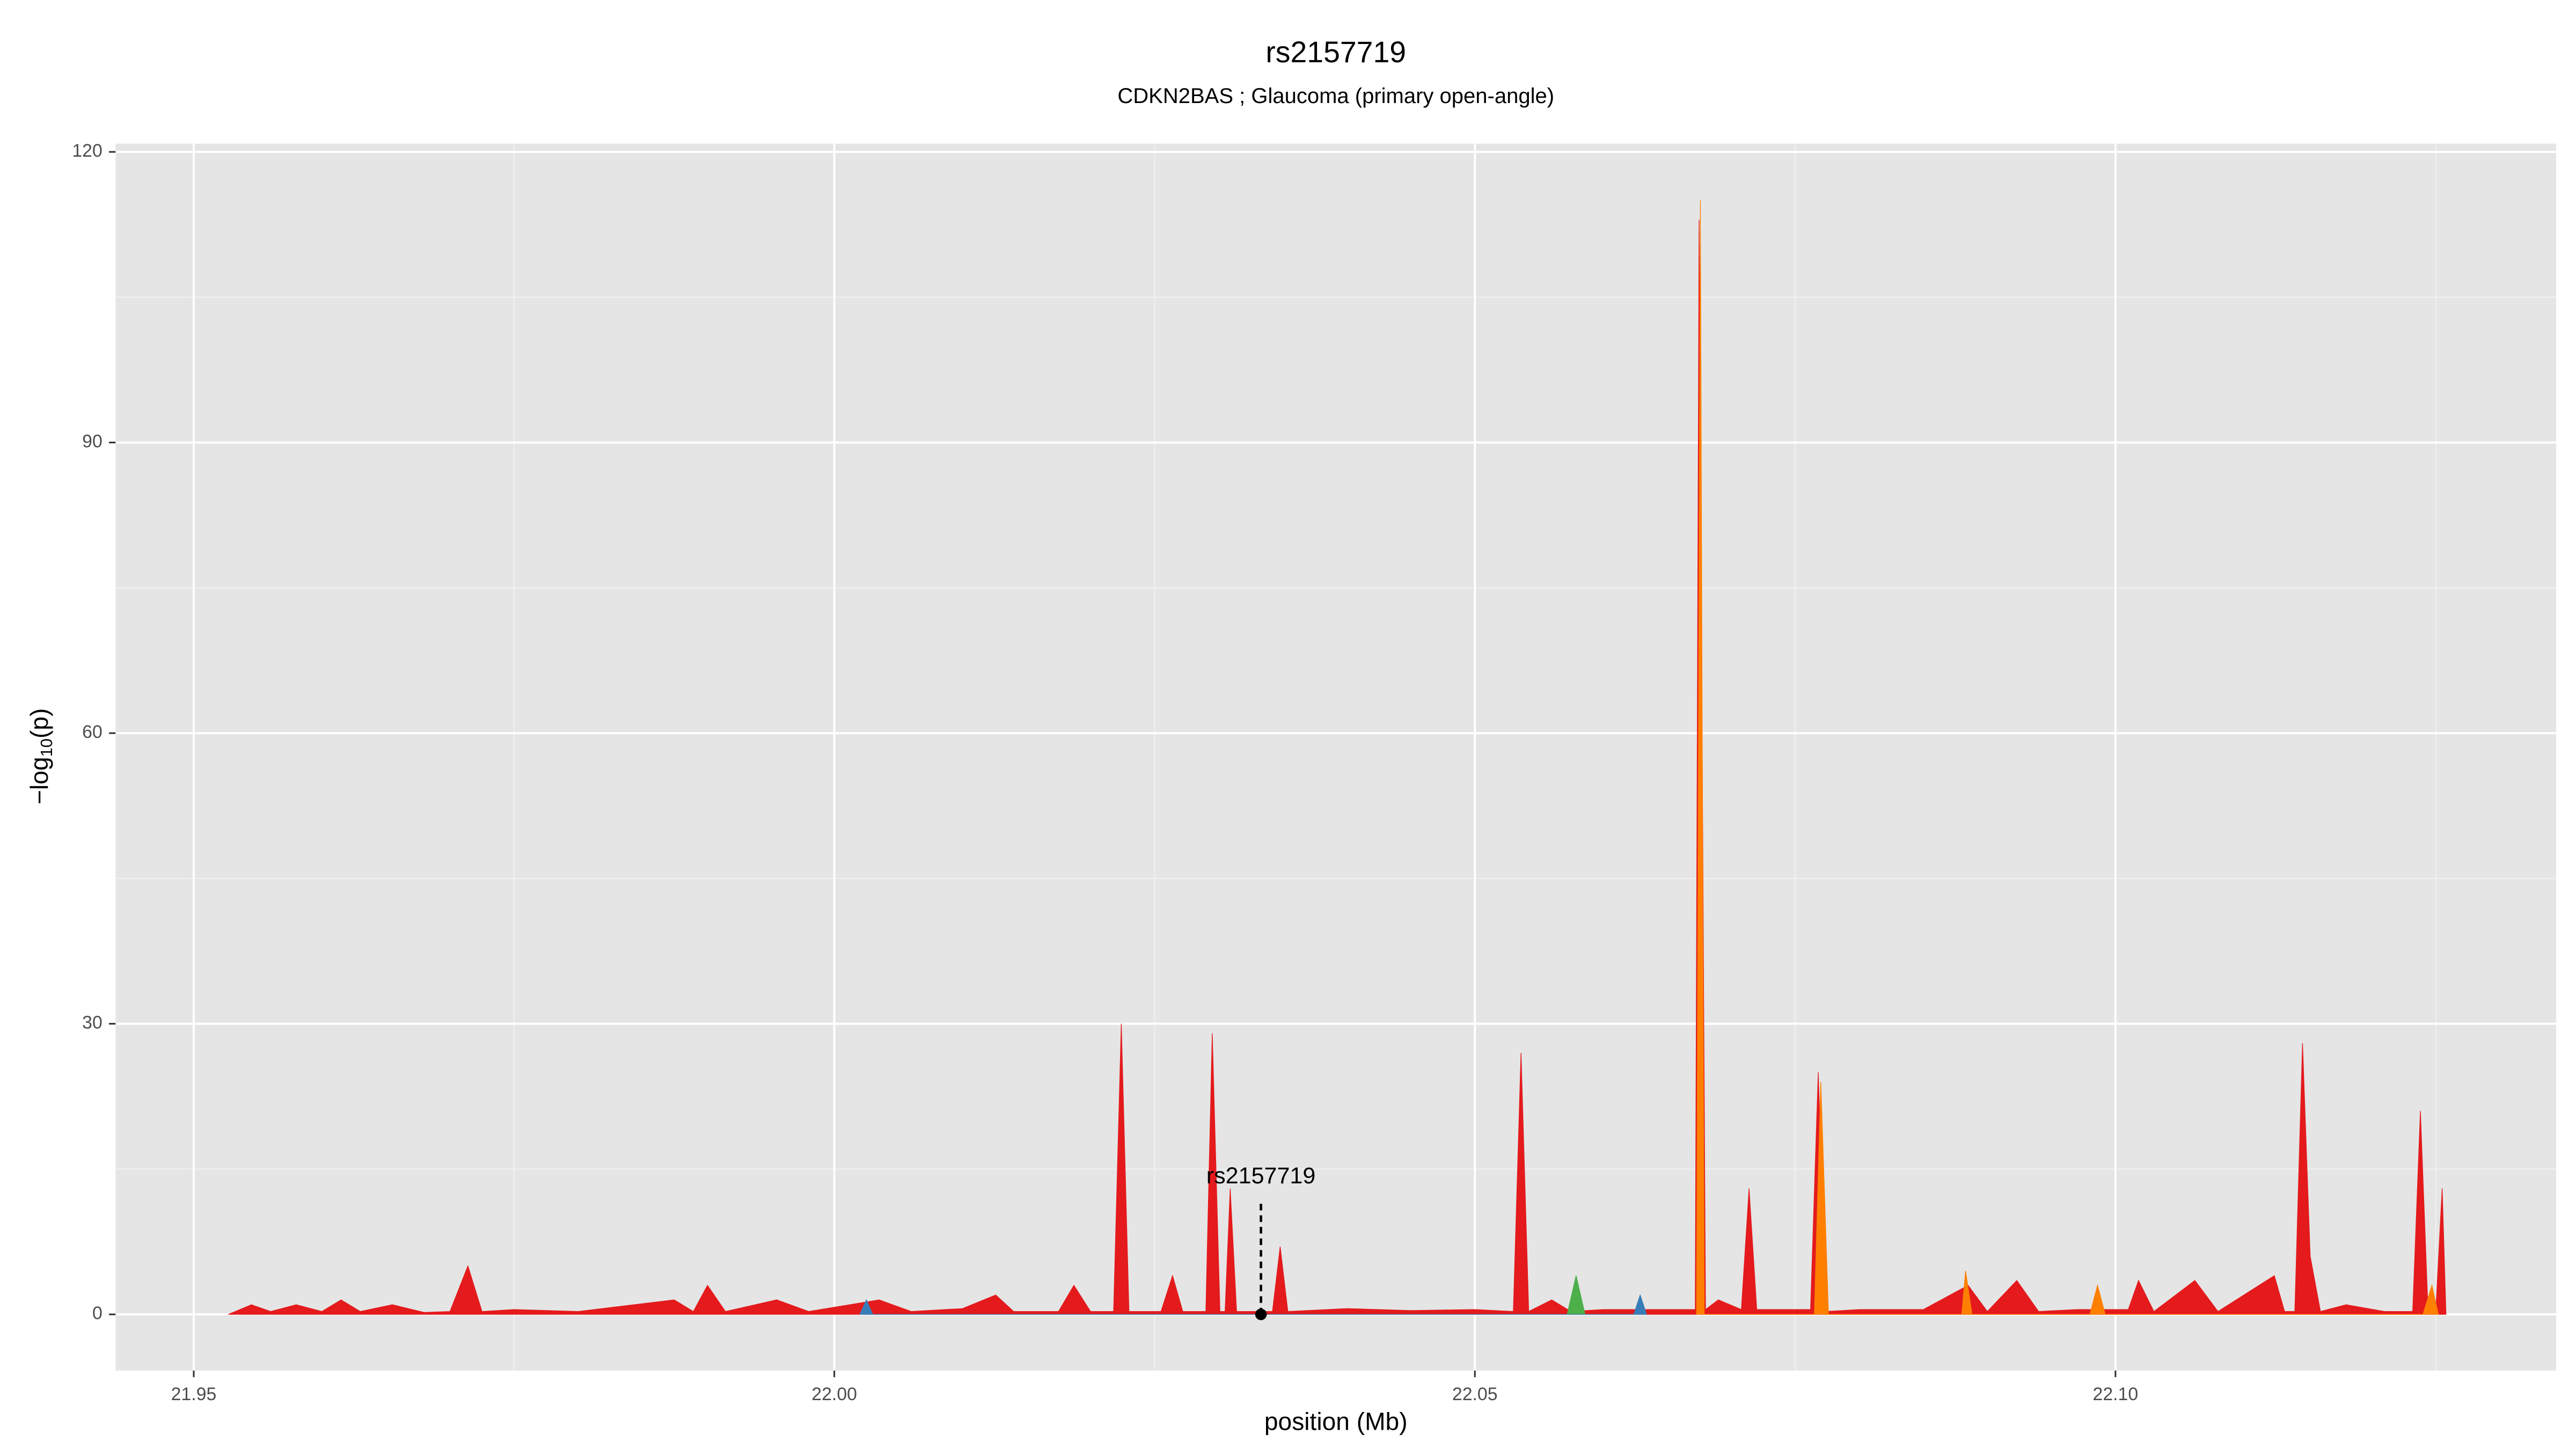 This screenshot has height=1449, width=2576. Describe the element at coordinates (39, 723) in the screenshot. I see `y-label-suffix: (p)` at that location.